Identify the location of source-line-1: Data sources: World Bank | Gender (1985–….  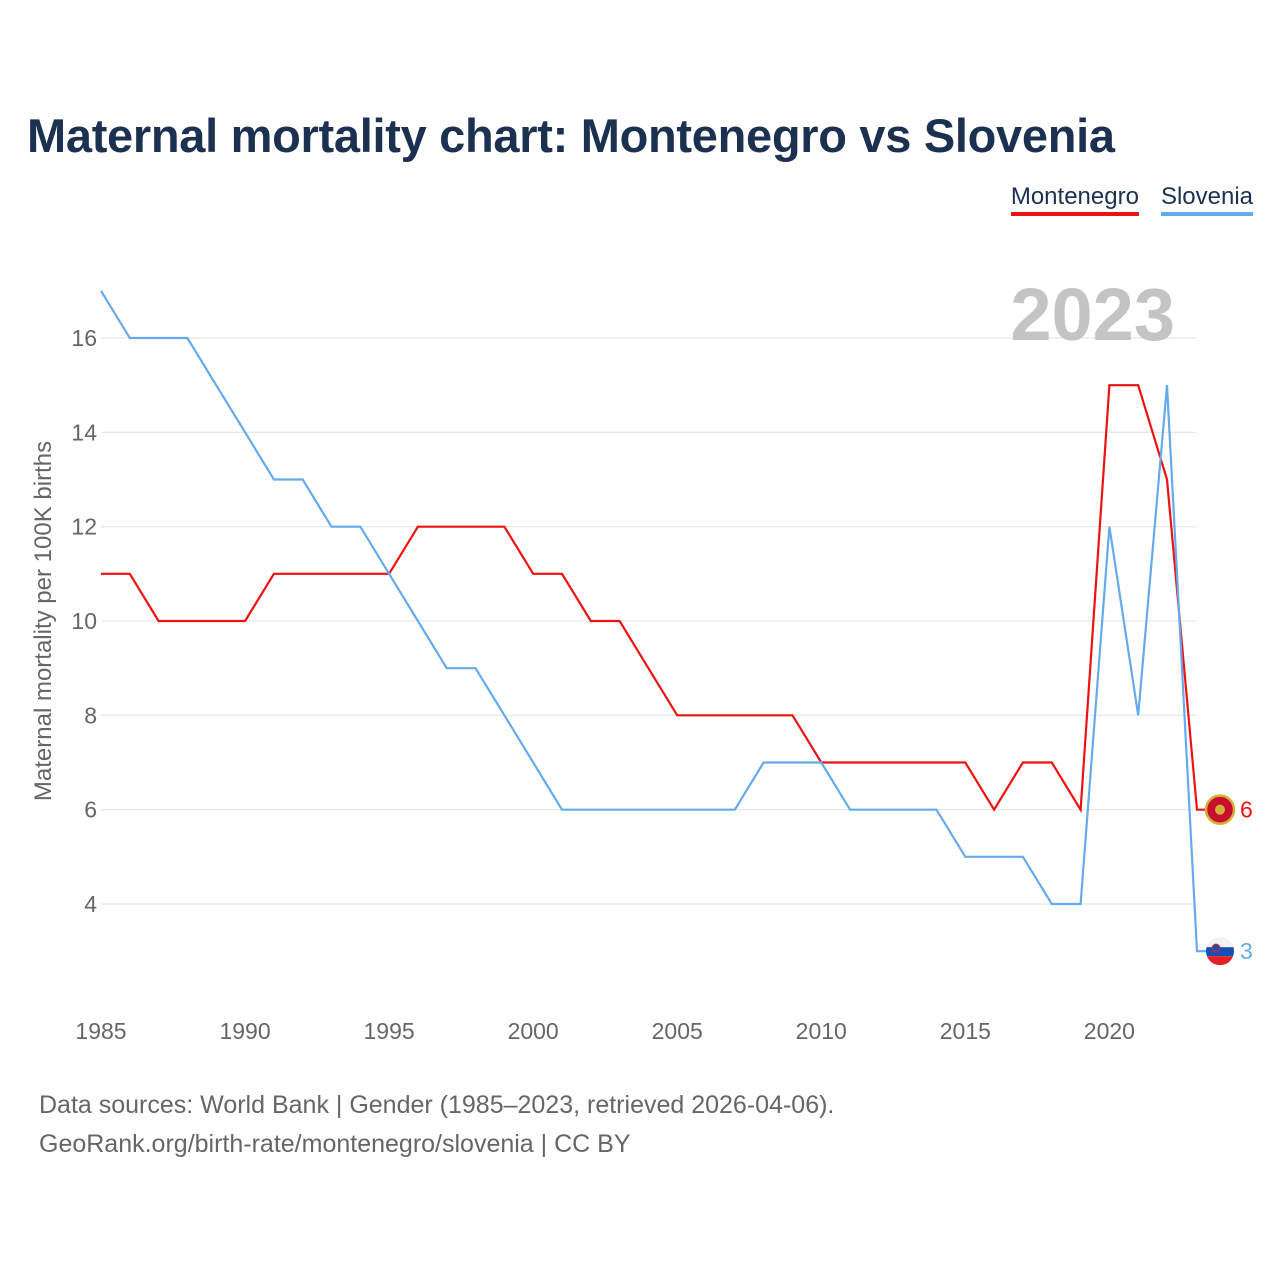
(437, 1105).